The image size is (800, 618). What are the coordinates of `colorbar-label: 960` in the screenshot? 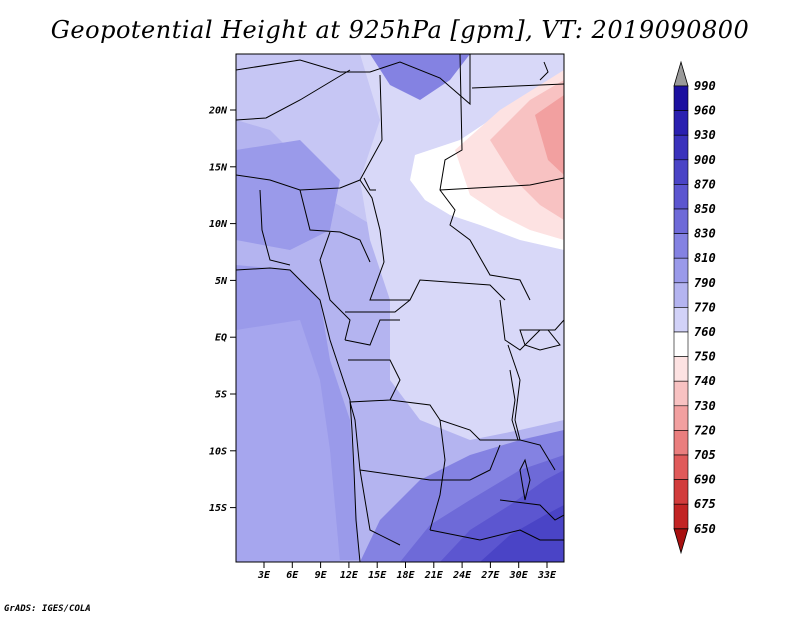 It's located at (705, 111).